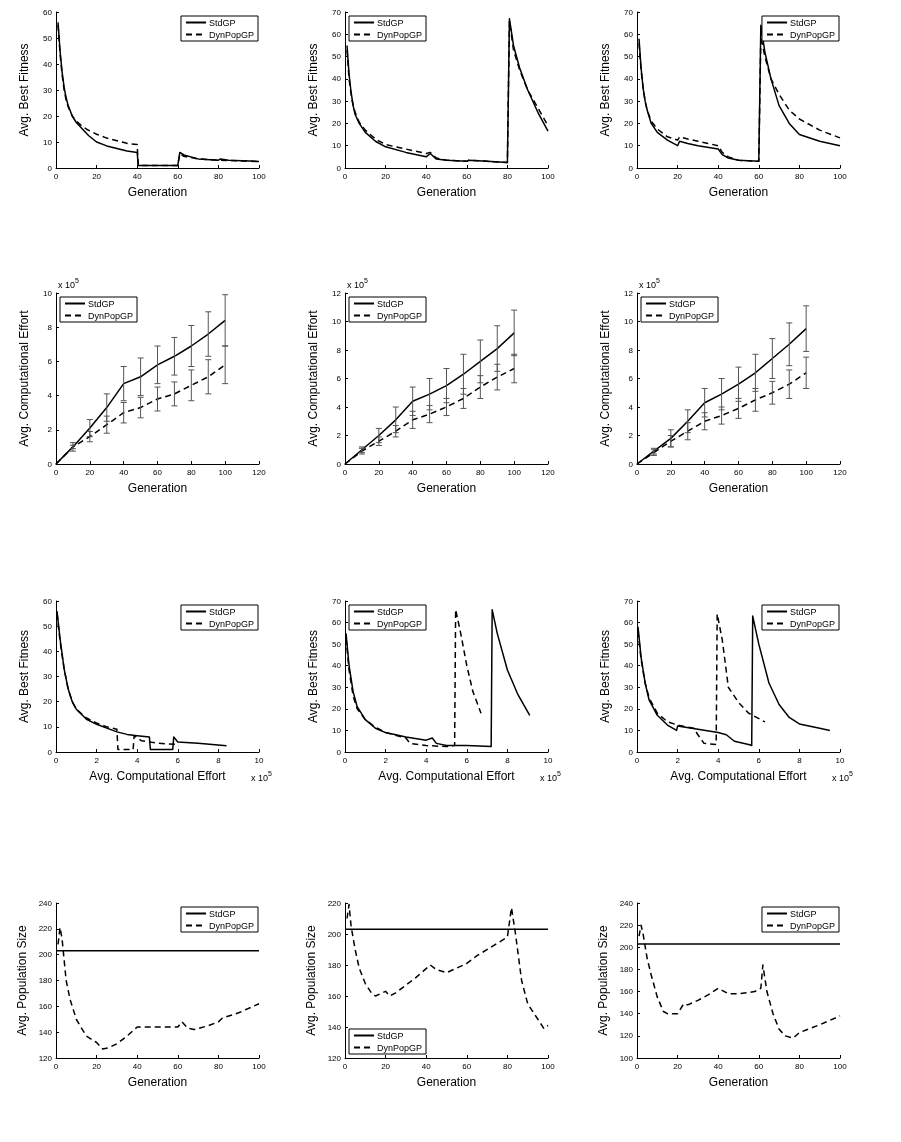 Image resolution: width=901 pixels, height=1142 pixels. What do you see at coordinates (334, 934) in the screenshot?
I see `y-tick-label: 200` at bounding box center [334, 934].